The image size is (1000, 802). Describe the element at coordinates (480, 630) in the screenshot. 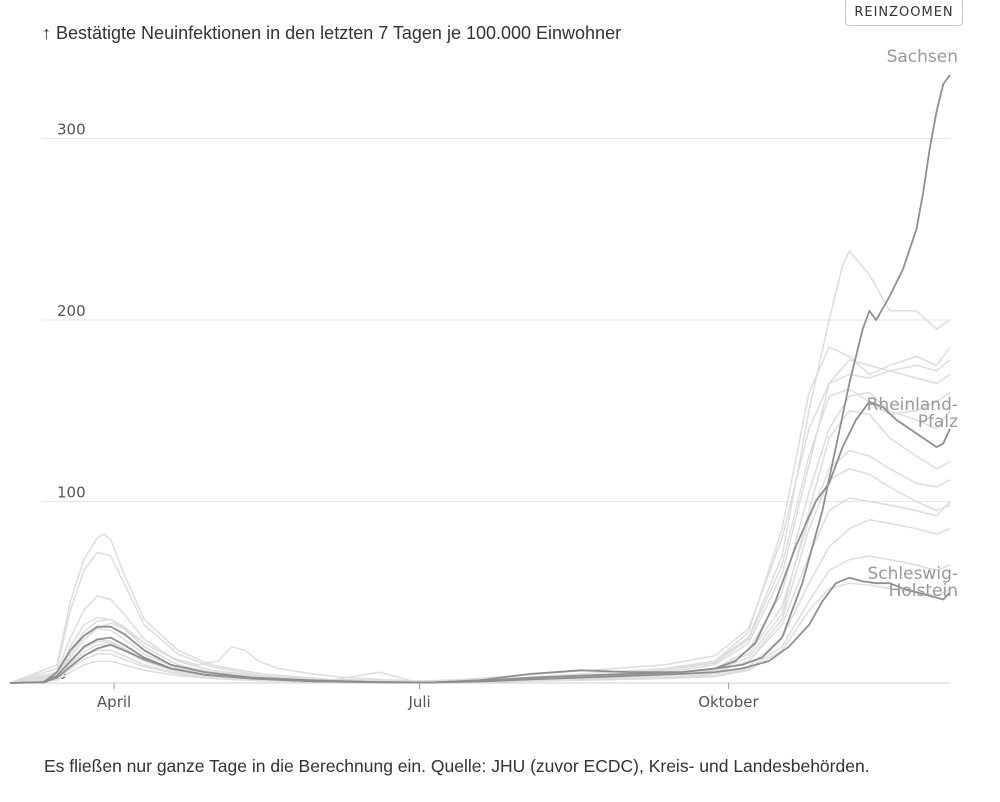

I see `series-line-schleswig-holstein` at that location.